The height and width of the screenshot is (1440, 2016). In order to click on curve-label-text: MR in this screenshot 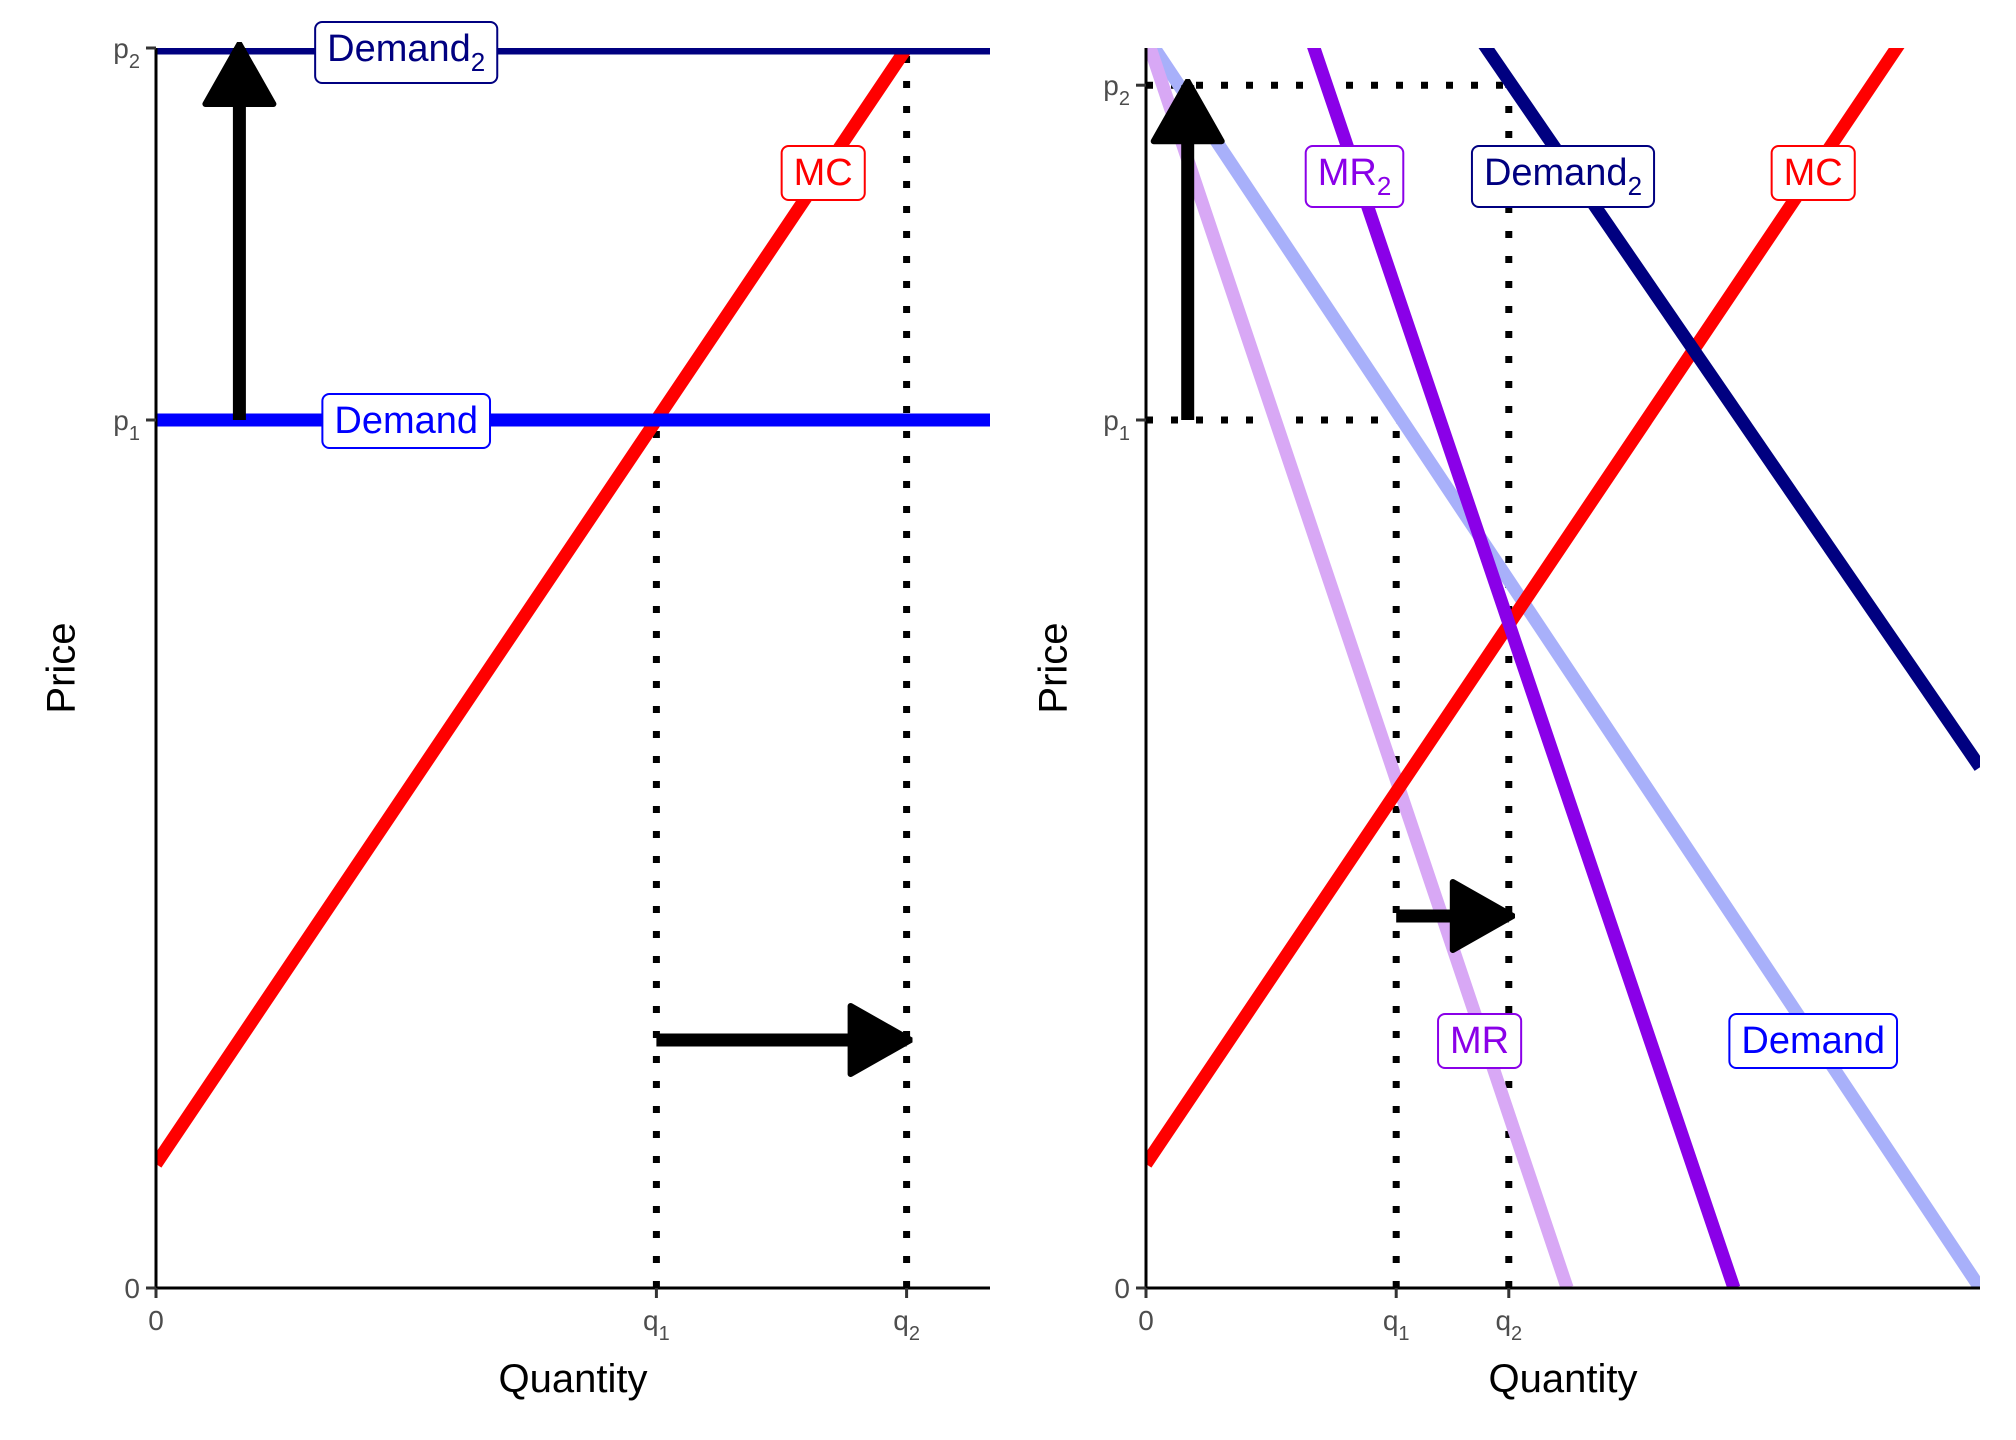, I will do `click(1479, 1041)`.